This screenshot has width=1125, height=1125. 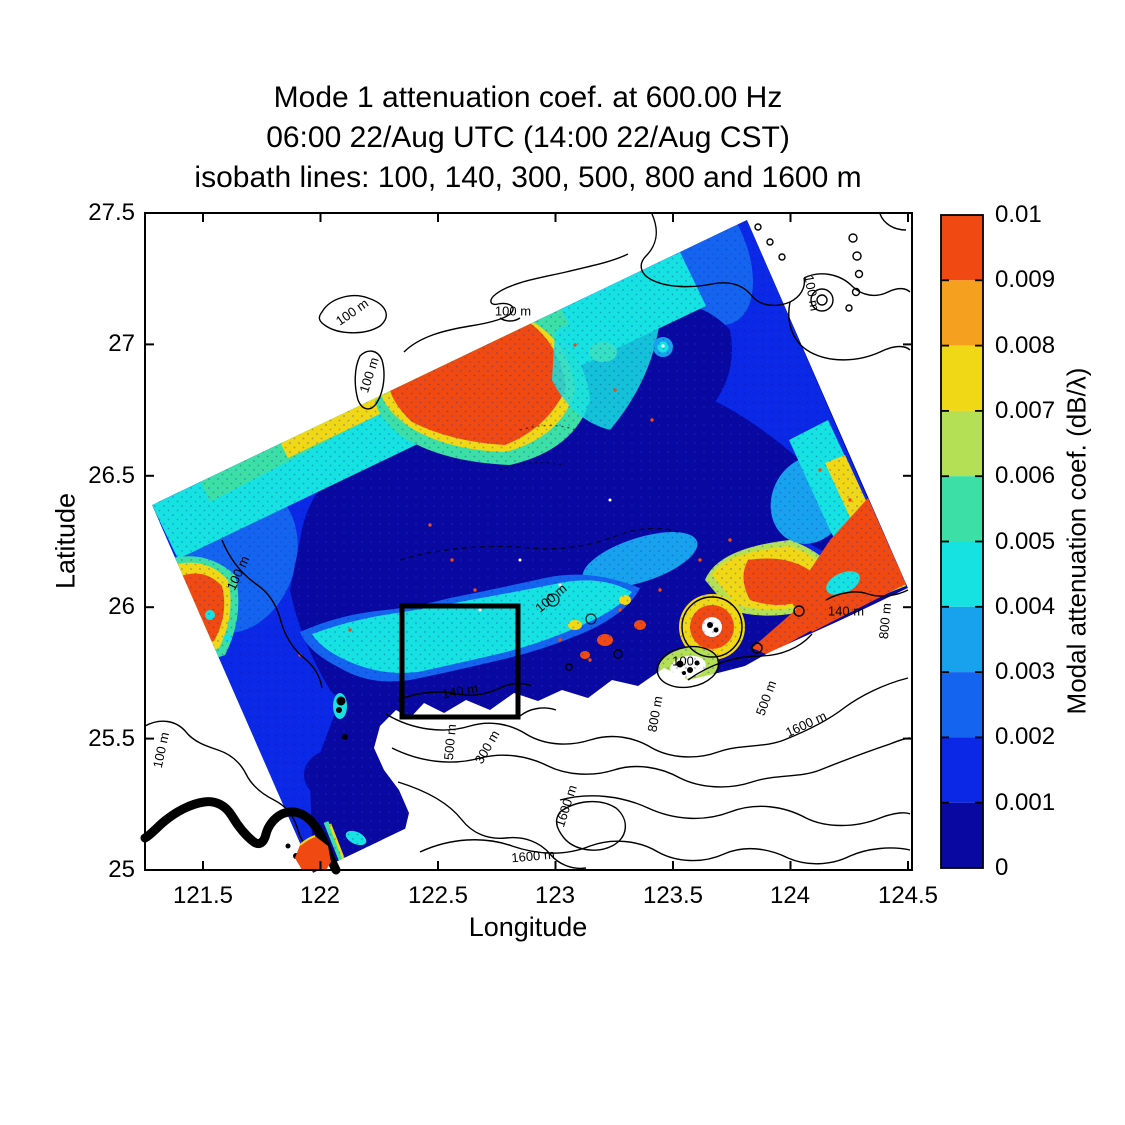 What do you see at coordinates (539, 524) in the screenshot?
I see `in-domain-contours` at bounding box center [539, 524].